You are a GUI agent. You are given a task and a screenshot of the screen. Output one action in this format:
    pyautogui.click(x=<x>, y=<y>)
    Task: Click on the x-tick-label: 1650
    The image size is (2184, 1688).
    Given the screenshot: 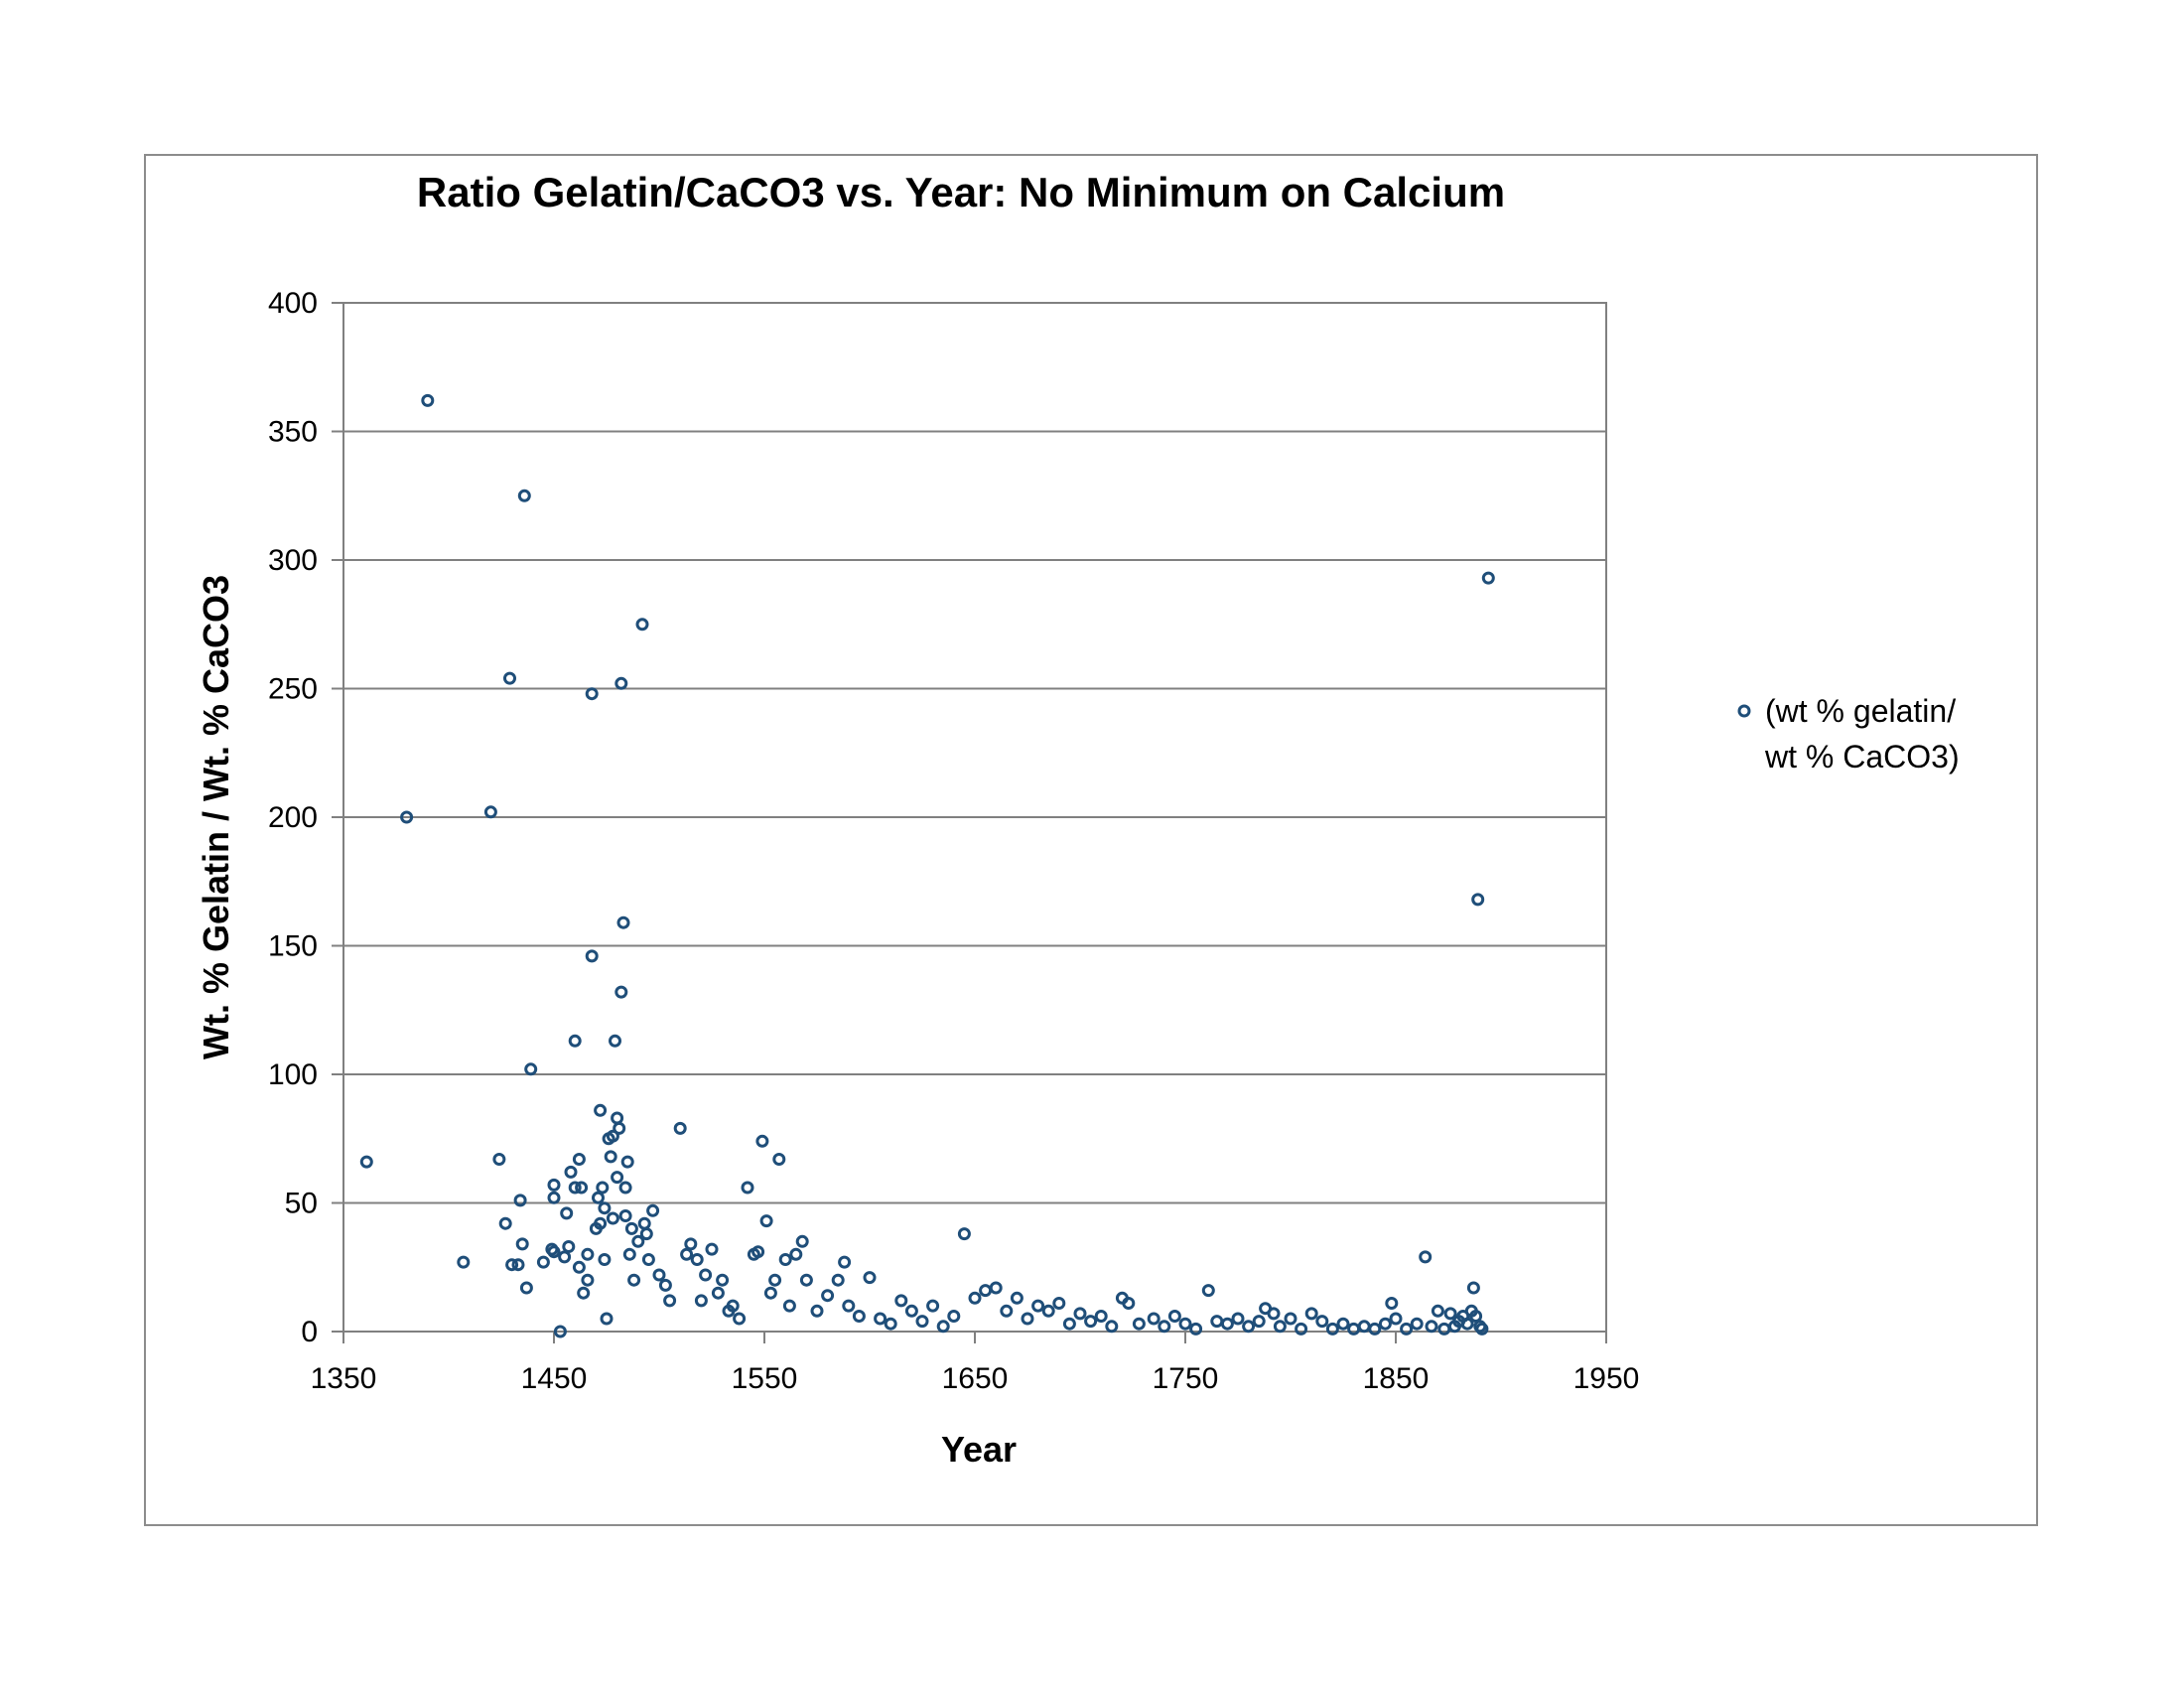 What is the action you would take?
    pyautogui.click(x=975, y=1378)
    